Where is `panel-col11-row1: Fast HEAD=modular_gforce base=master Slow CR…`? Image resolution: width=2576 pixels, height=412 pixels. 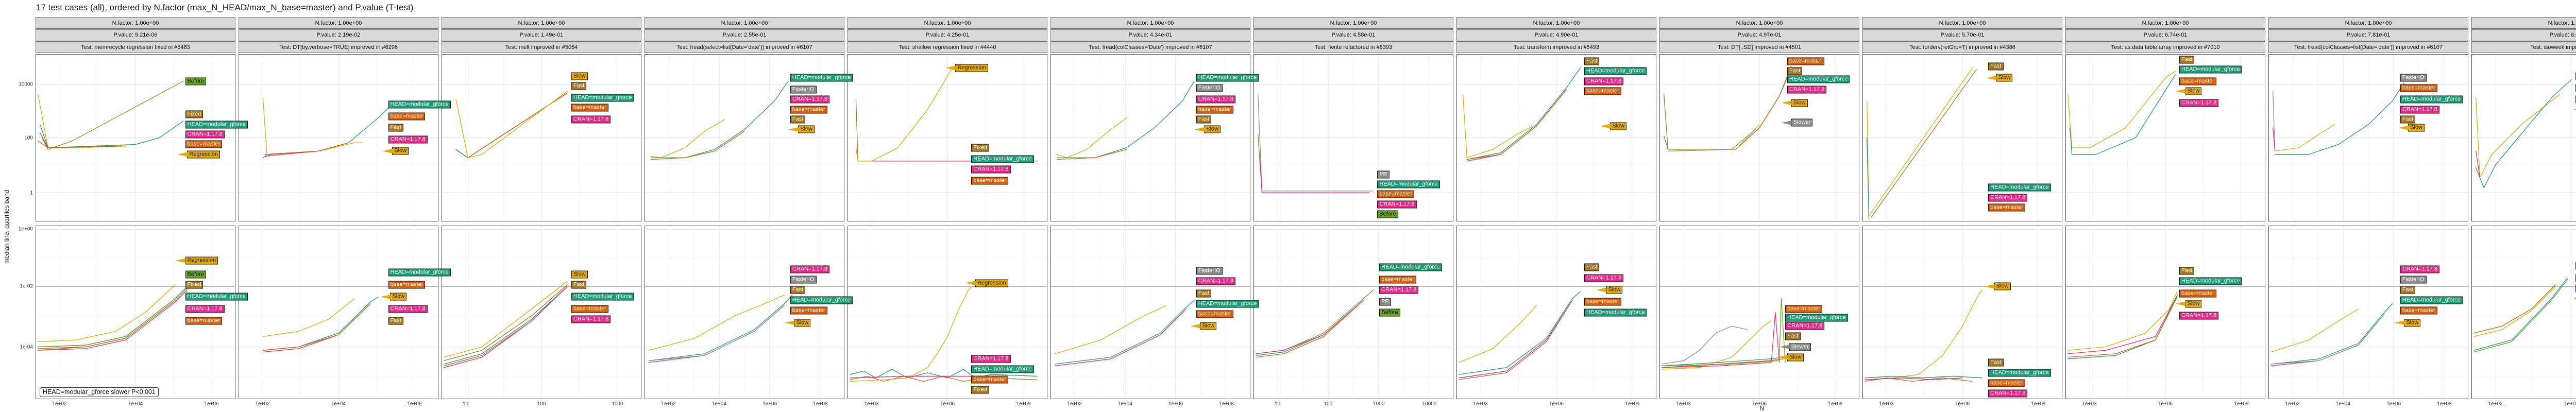
panel-col11-row1: Fast HEAD=modular_gforce base=master Slow CR… is located at coordinates (2165, 137).